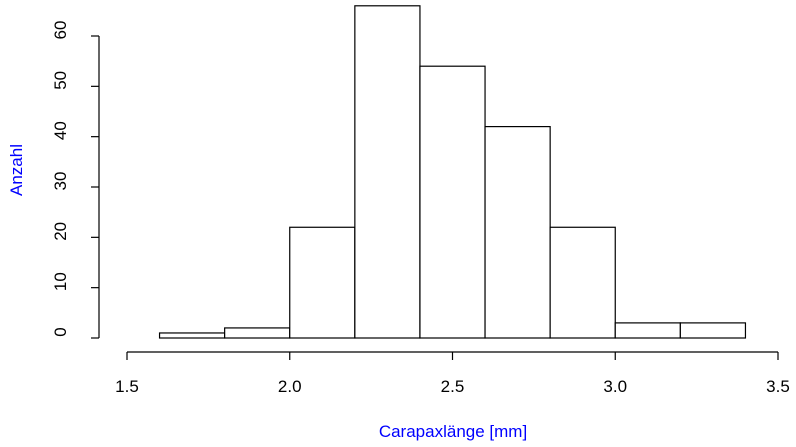  Describe the element at coordinates (127, 386) in the screenshot. I see `x-tick-label: 1.5` at that location.